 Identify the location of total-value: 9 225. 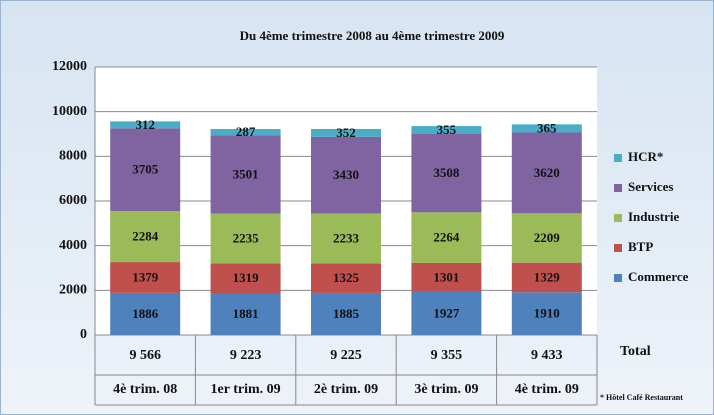
(346, 355).